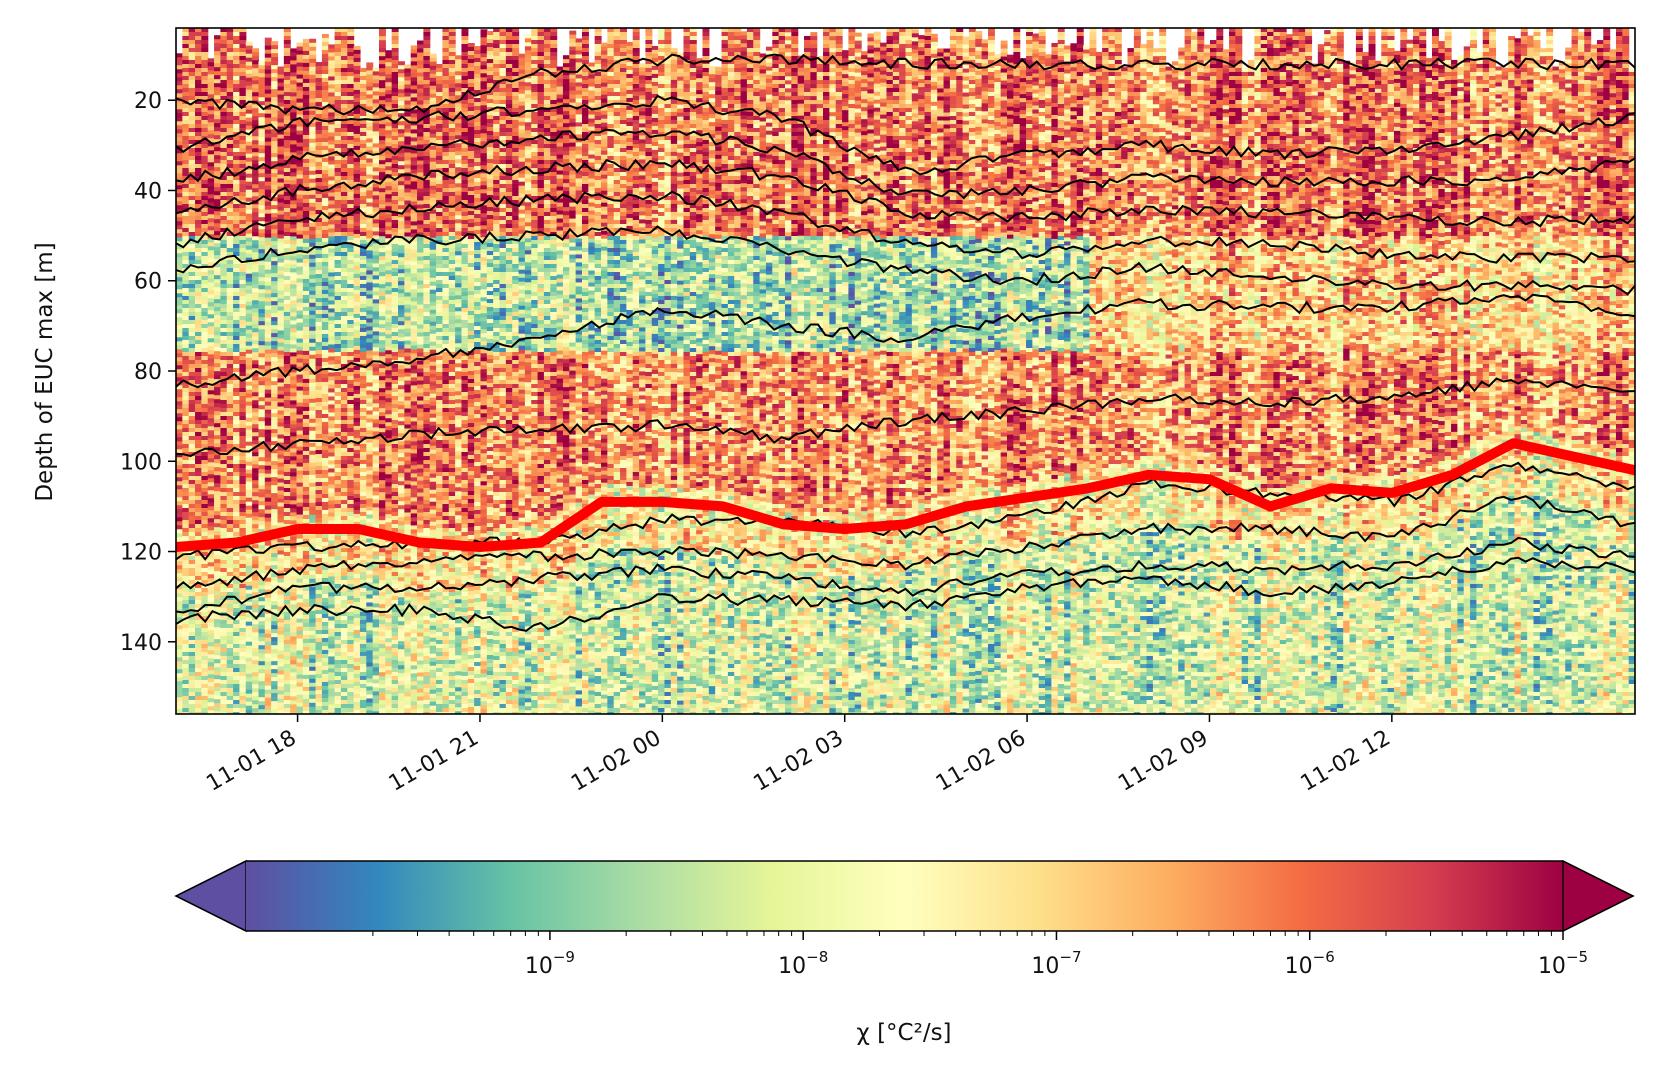  Describe the element at coordinates (148, 101) in the screenshot. I see `y-tick-label-20: 20` at that location.